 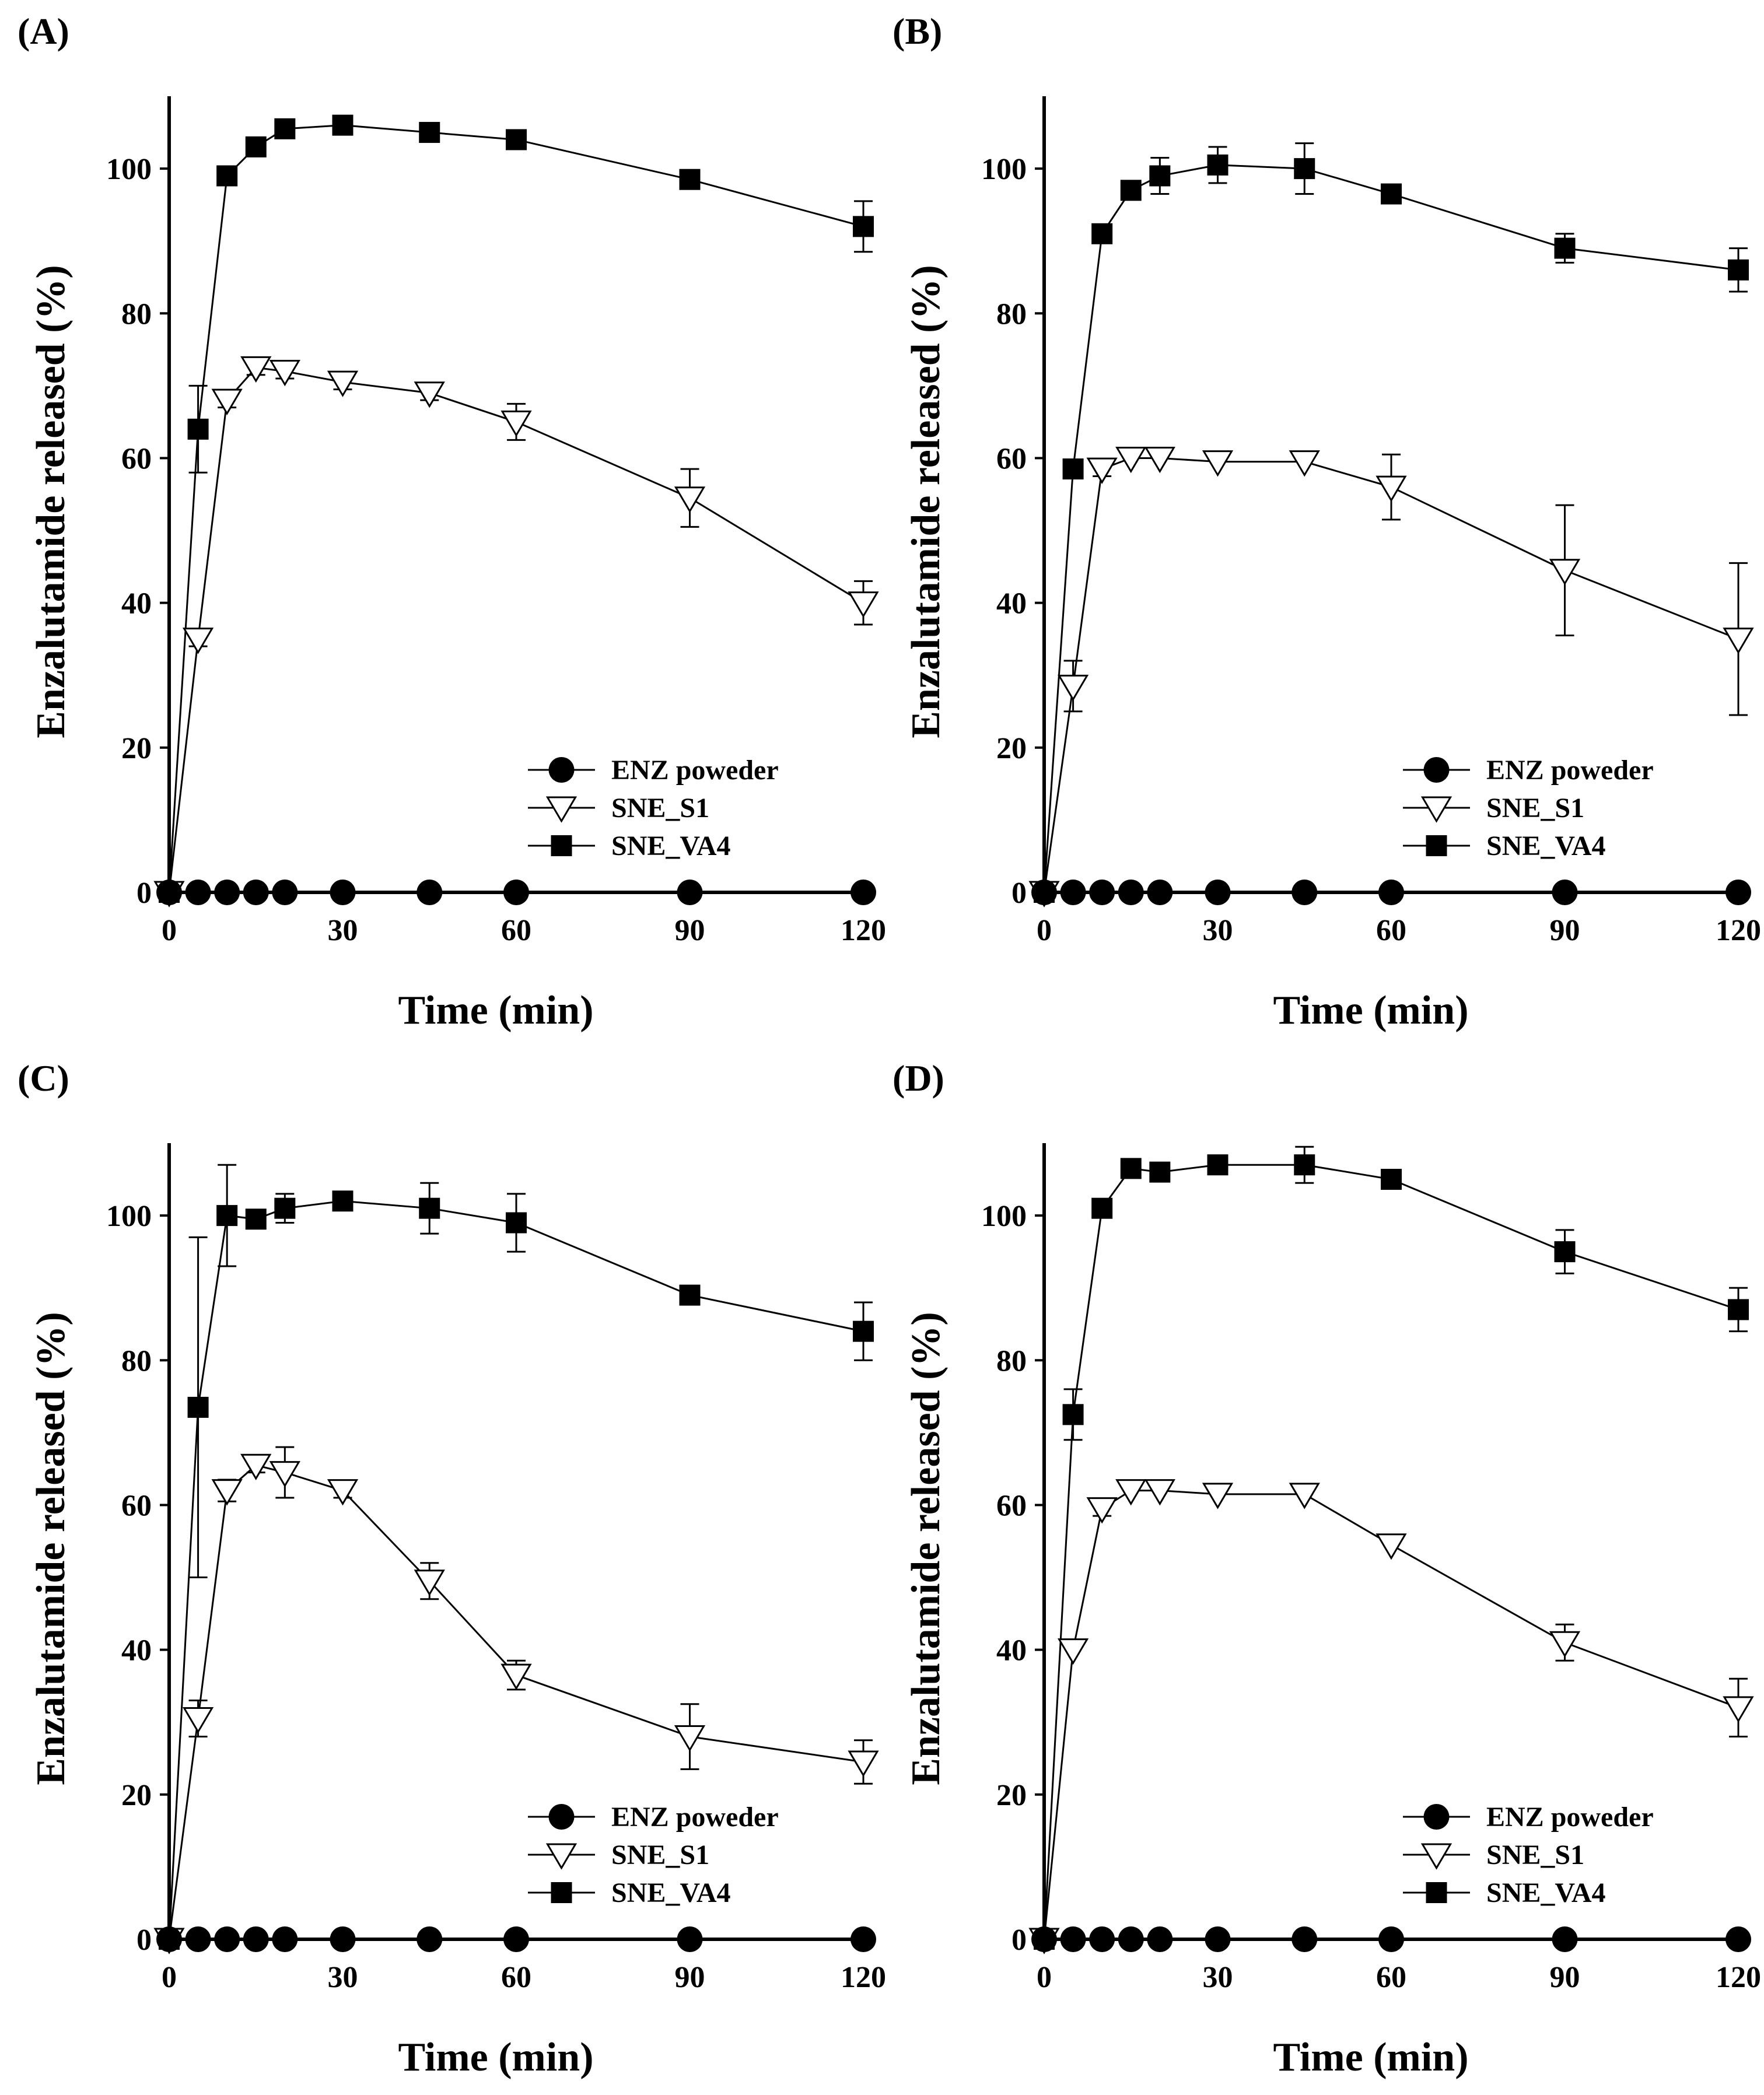 I want to click on y-tick-label: 100, so click(x=1004, y=1216).